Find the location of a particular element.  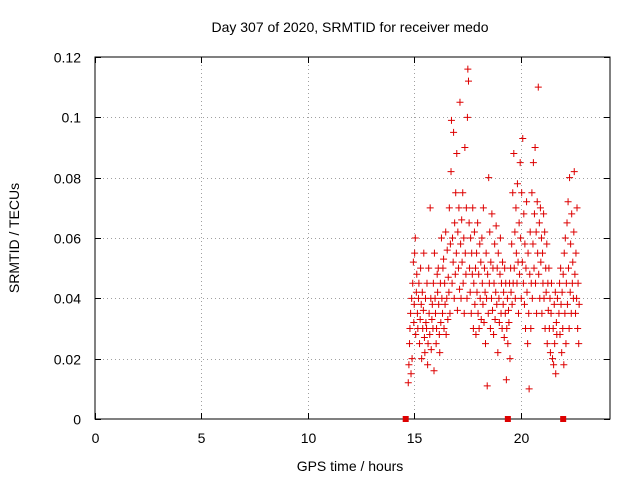

y-tick-label: 0.1 is located at coordinates (72, 118).